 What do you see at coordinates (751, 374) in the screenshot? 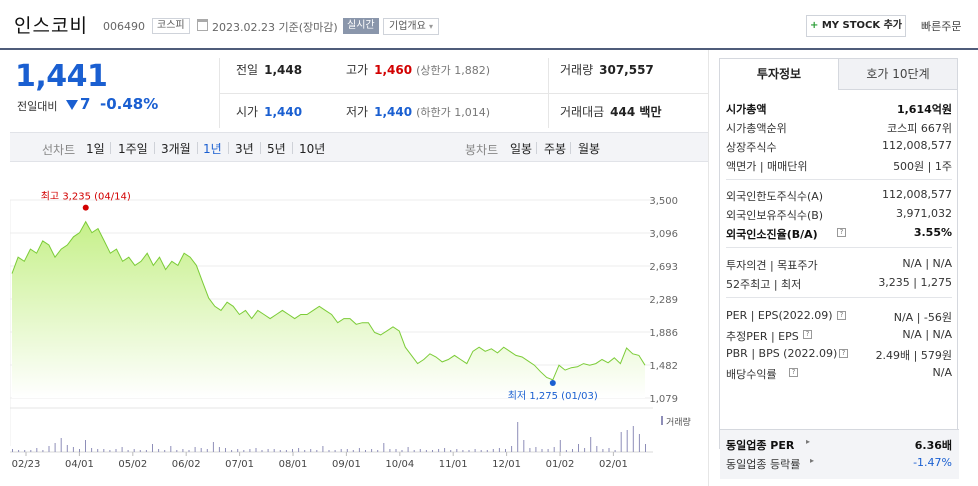
I see `row-label: 배당수익률` at bounding box center [751, 374].